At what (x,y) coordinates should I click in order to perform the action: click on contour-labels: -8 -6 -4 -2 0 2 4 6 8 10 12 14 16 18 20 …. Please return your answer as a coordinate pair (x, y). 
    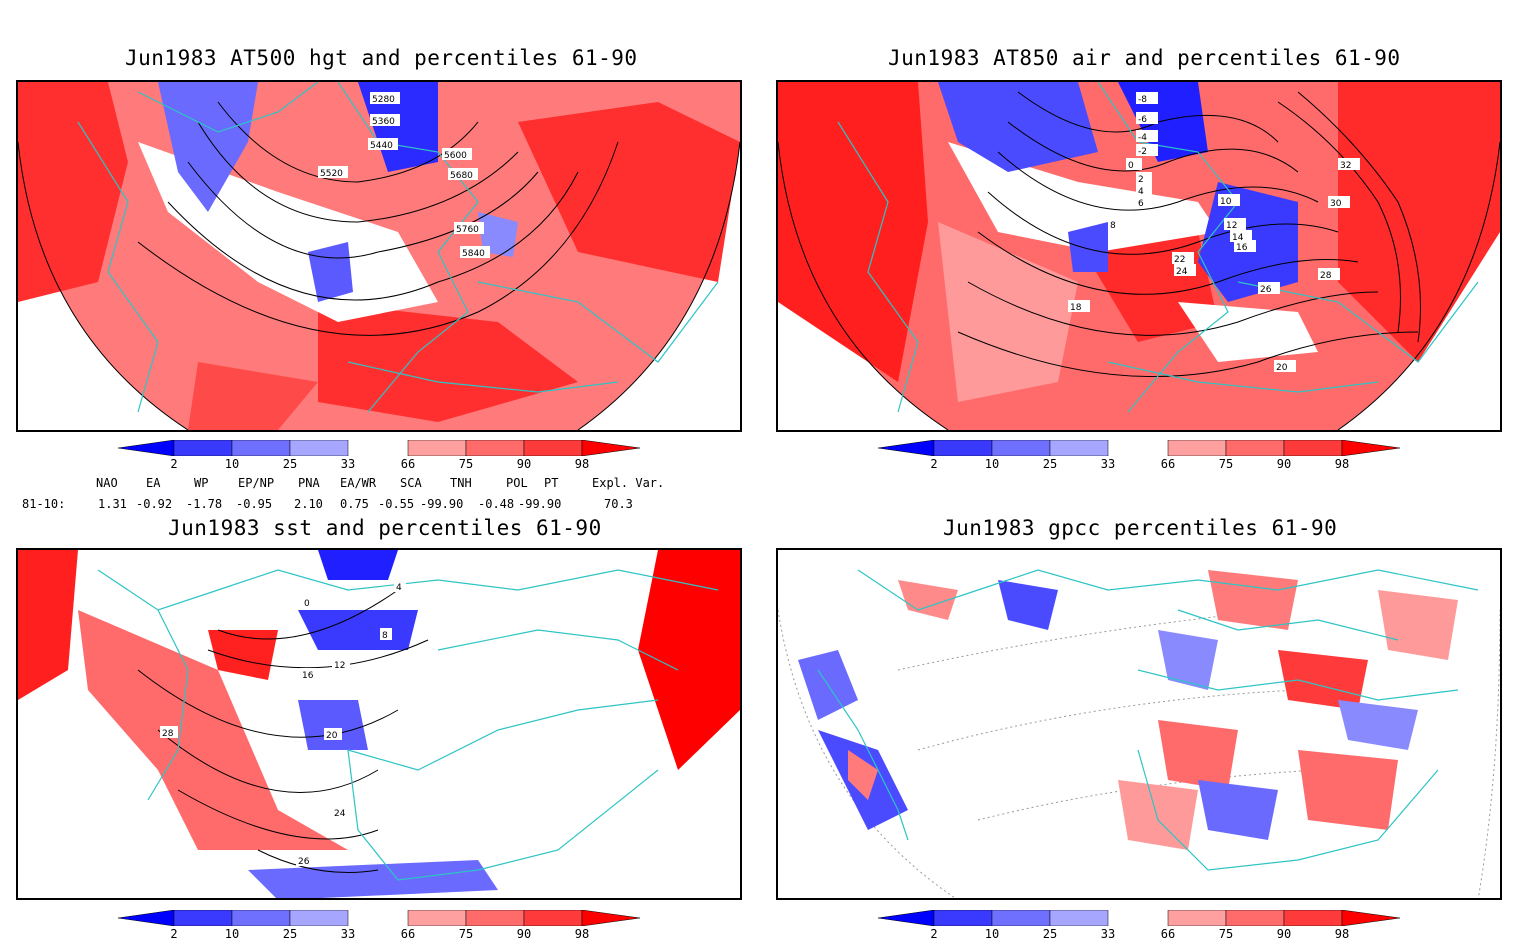
    Looking at the image, I should click on (1214, 232).